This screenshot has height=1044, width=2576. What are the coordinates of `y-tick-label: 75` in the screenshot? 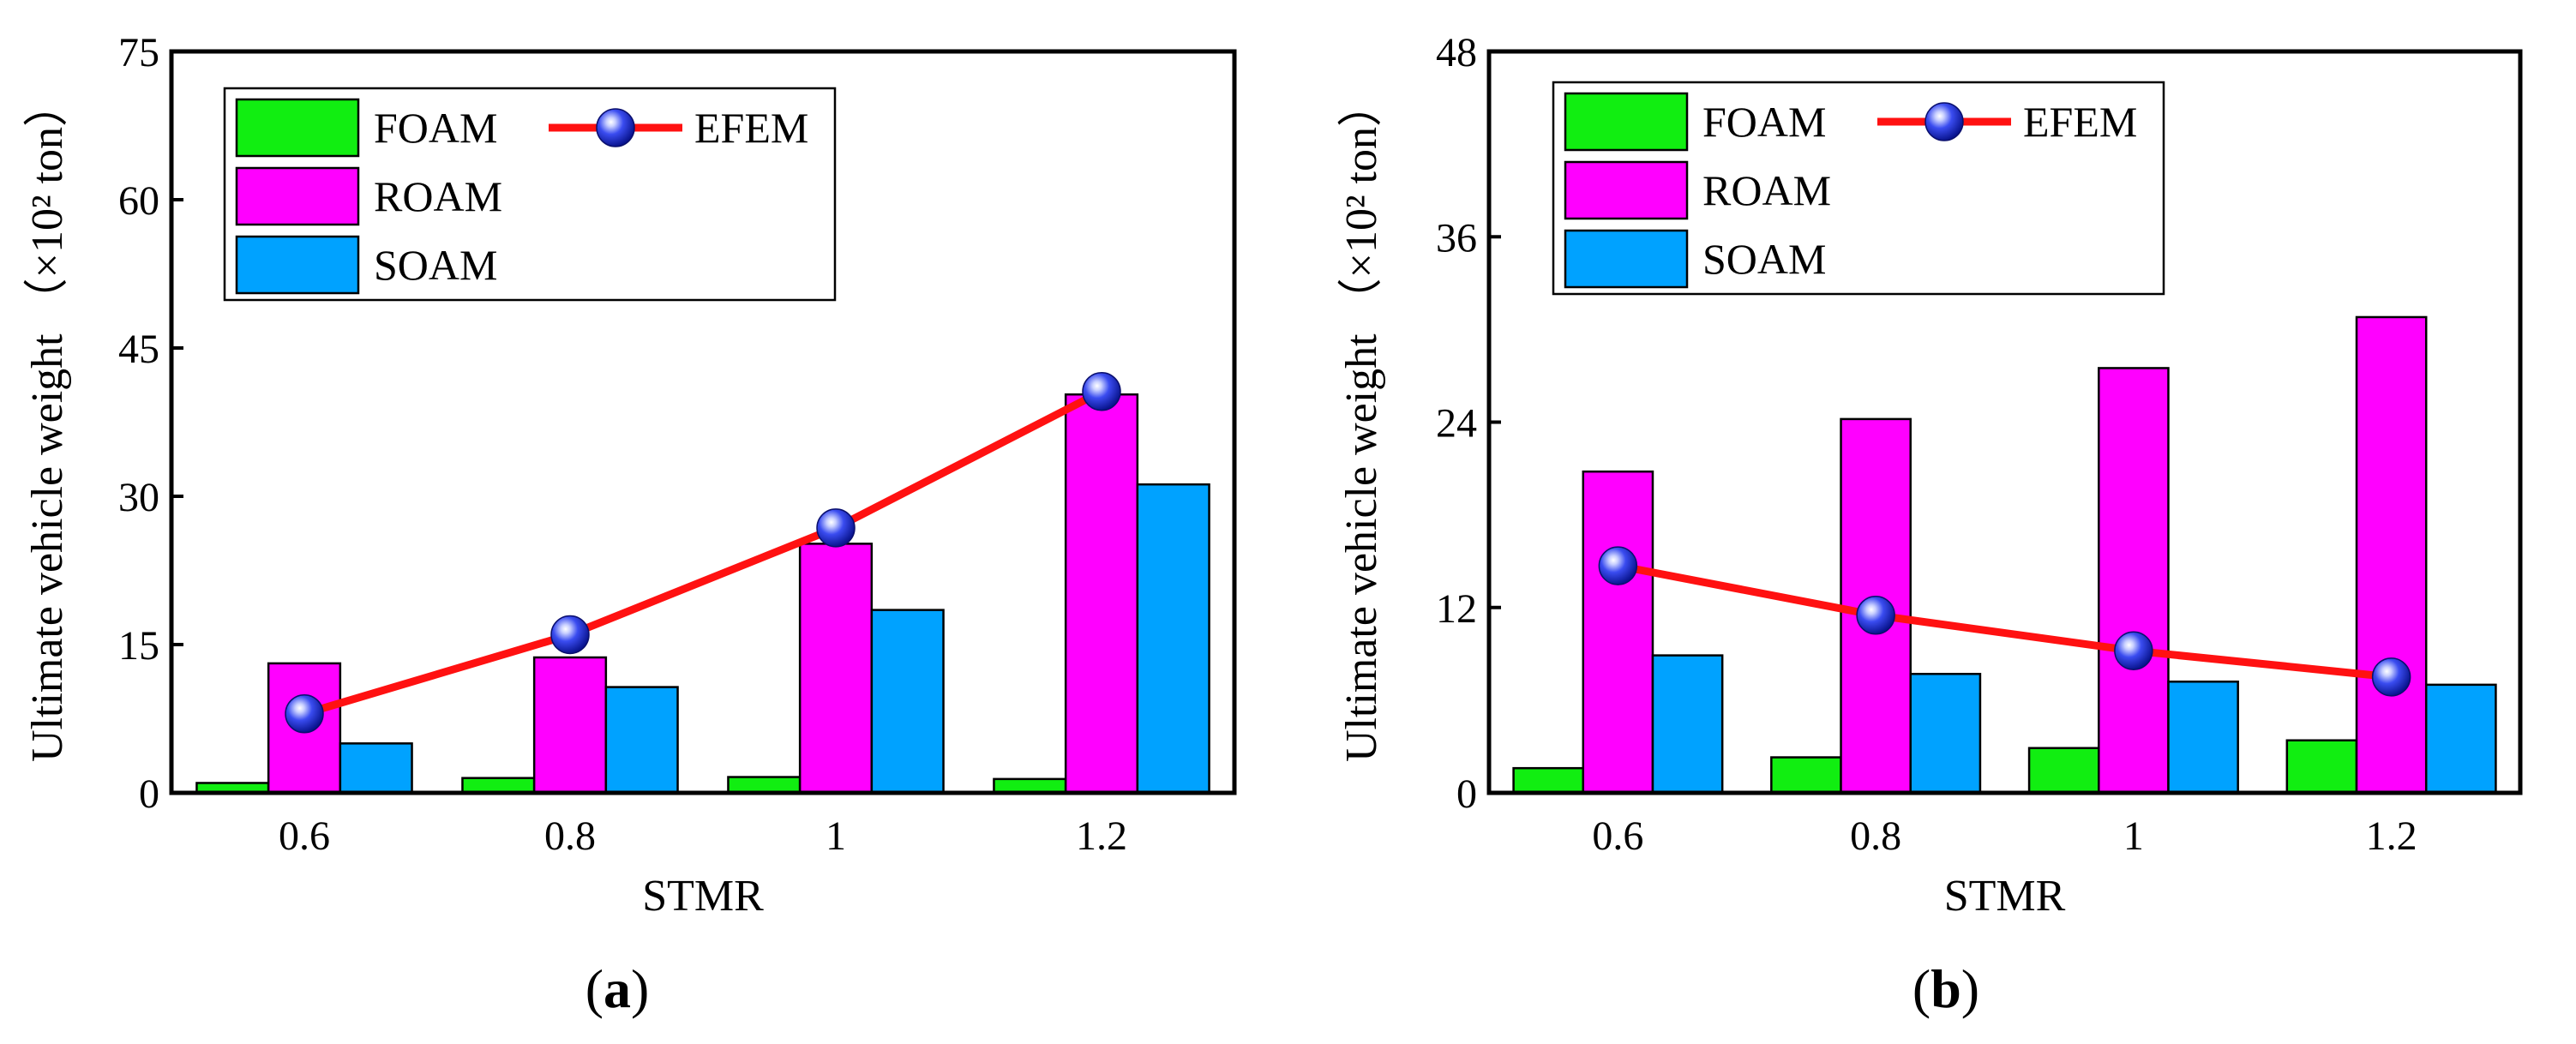 It's located at (138, 52).